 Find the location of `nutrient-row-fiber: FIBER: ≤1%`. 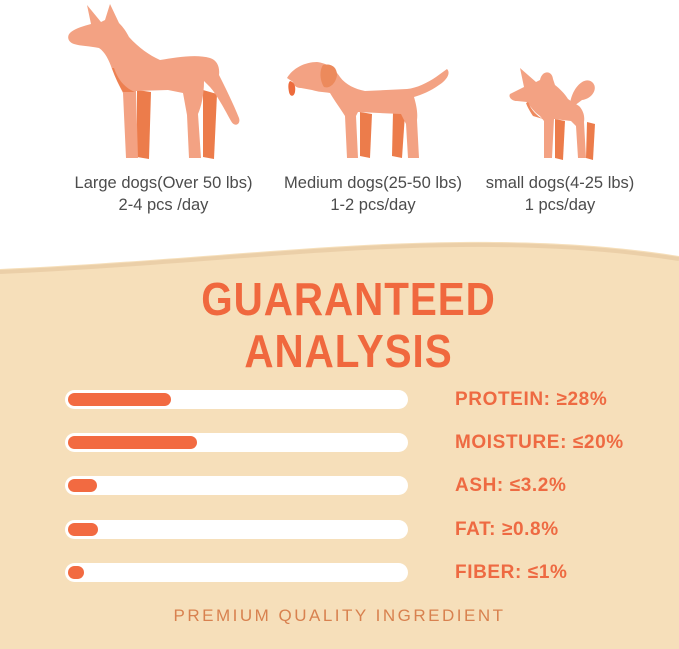

nutrient-row-fiber: FIBER: ≤1% is located at coordinates (372, 572).